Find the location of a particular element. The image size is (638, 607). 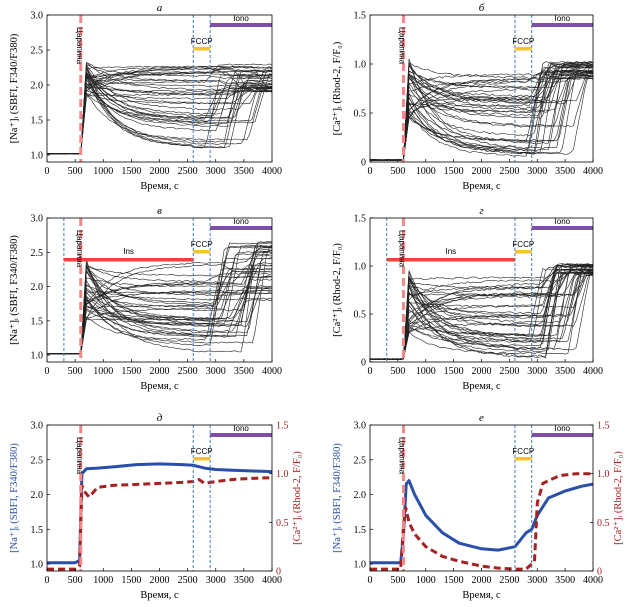

panel-label: е is located at coordinates (481, 418).